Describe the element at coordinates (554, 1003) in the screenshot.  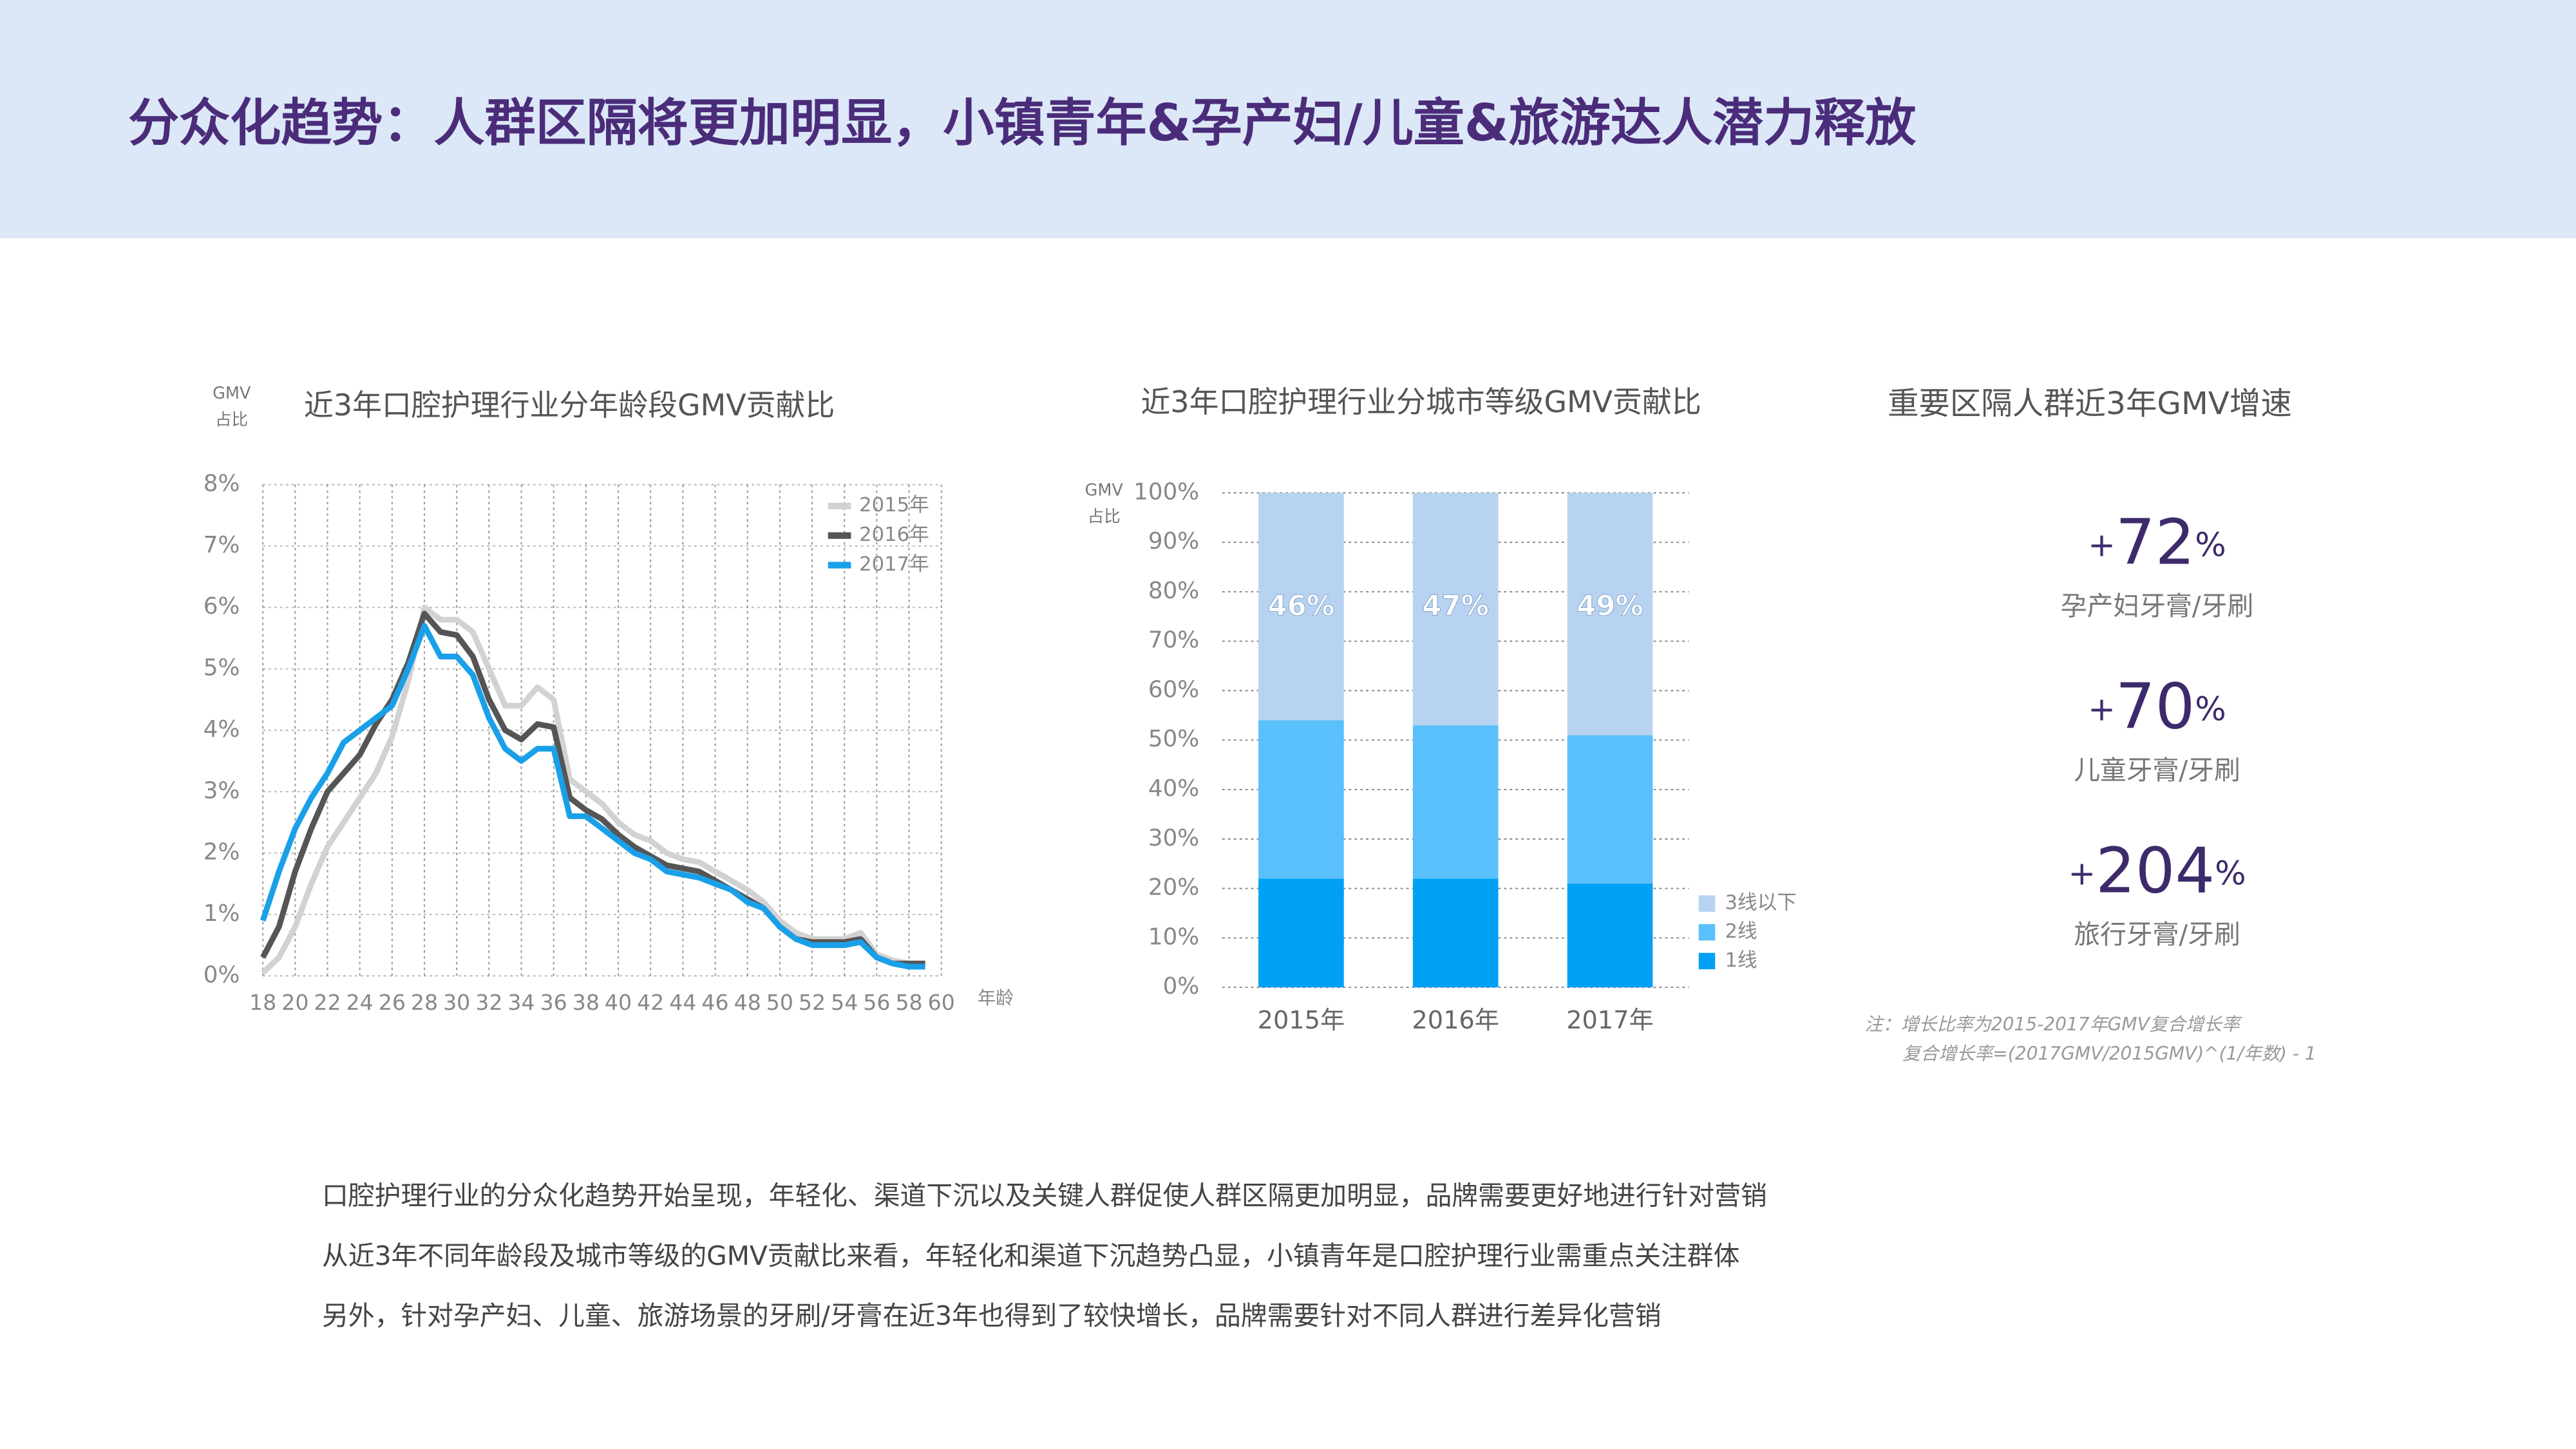
I see `x-tick-label: 36` at that location.